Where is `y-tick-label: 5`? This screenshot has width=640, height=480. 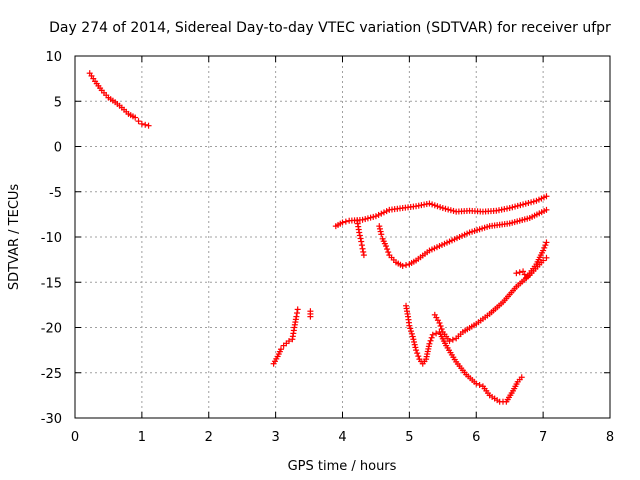 y-tick-label: 5 is located at coordinates (58, 102).